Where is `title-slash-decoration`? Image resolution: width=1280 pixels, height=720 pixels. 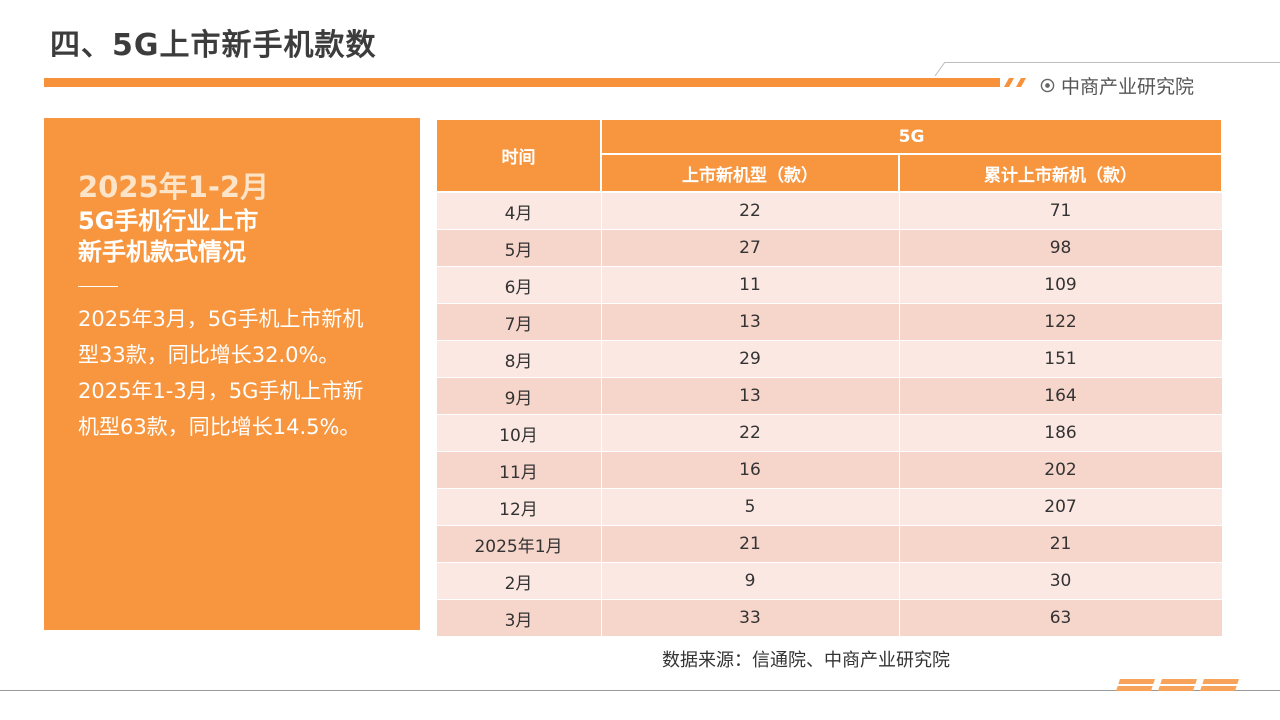
title-slash-decoration is located at coordinates (1015, 82).